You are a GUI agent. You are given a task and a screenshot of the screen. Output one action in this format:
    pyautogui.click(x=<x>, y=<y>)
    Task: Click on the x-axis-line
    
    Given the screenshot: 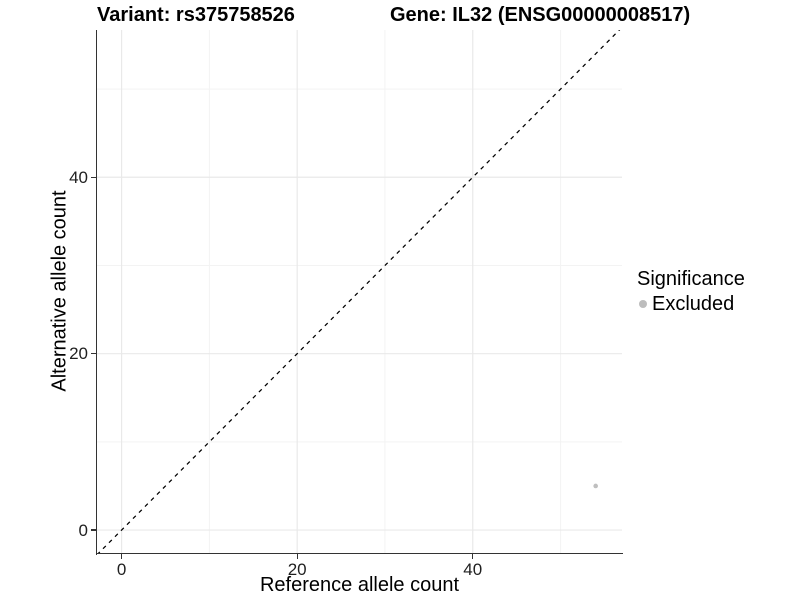 What is the action you would take?
    pyautogui.click(x=359, y=554)
    